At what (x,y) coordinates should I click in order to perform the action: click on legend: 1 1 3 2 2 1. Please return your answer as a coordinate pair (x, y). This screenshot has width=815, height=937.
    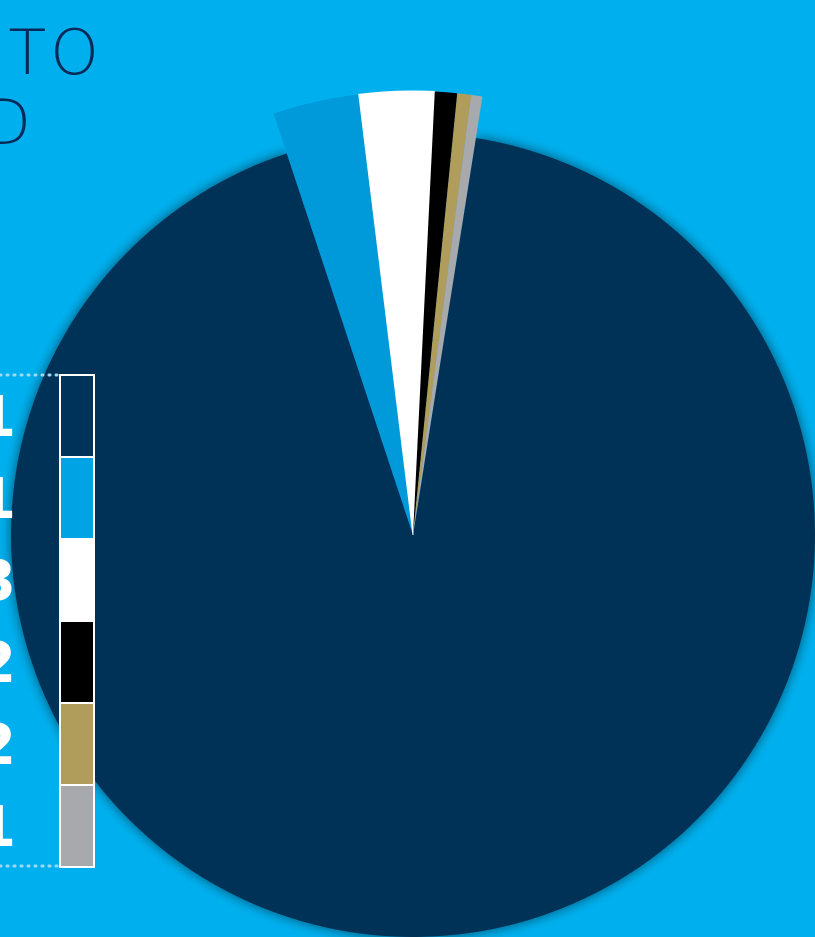
    Looking at the image, I should click on (47, 620).